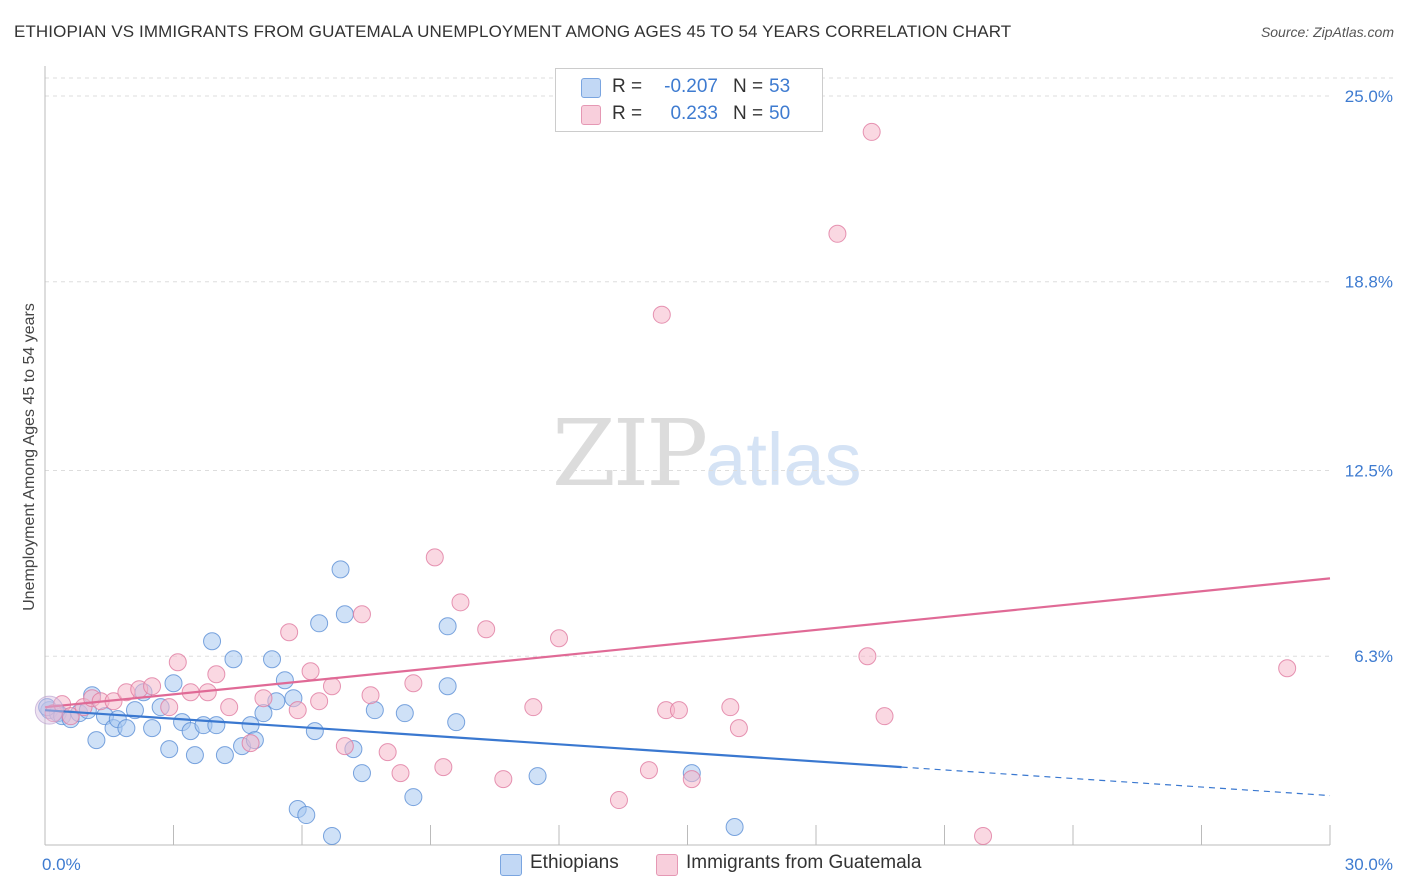  I want to click on watermark-zip: ZIP, so click(630, 453).